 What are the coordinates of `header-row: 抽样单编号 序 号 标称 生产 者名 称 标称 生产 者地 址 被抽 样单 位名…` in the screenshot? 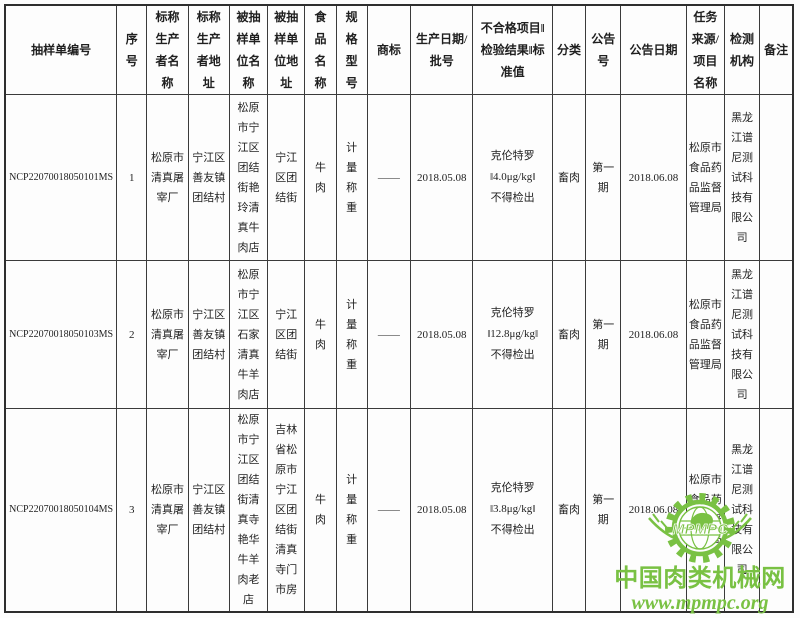 It's located at (399, 49).